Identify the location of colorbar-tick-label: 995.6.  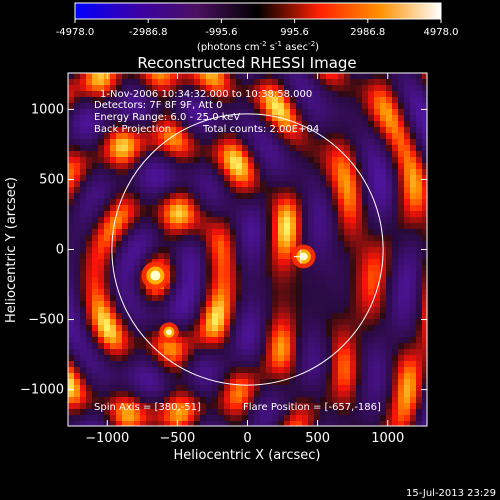
(294, 32).